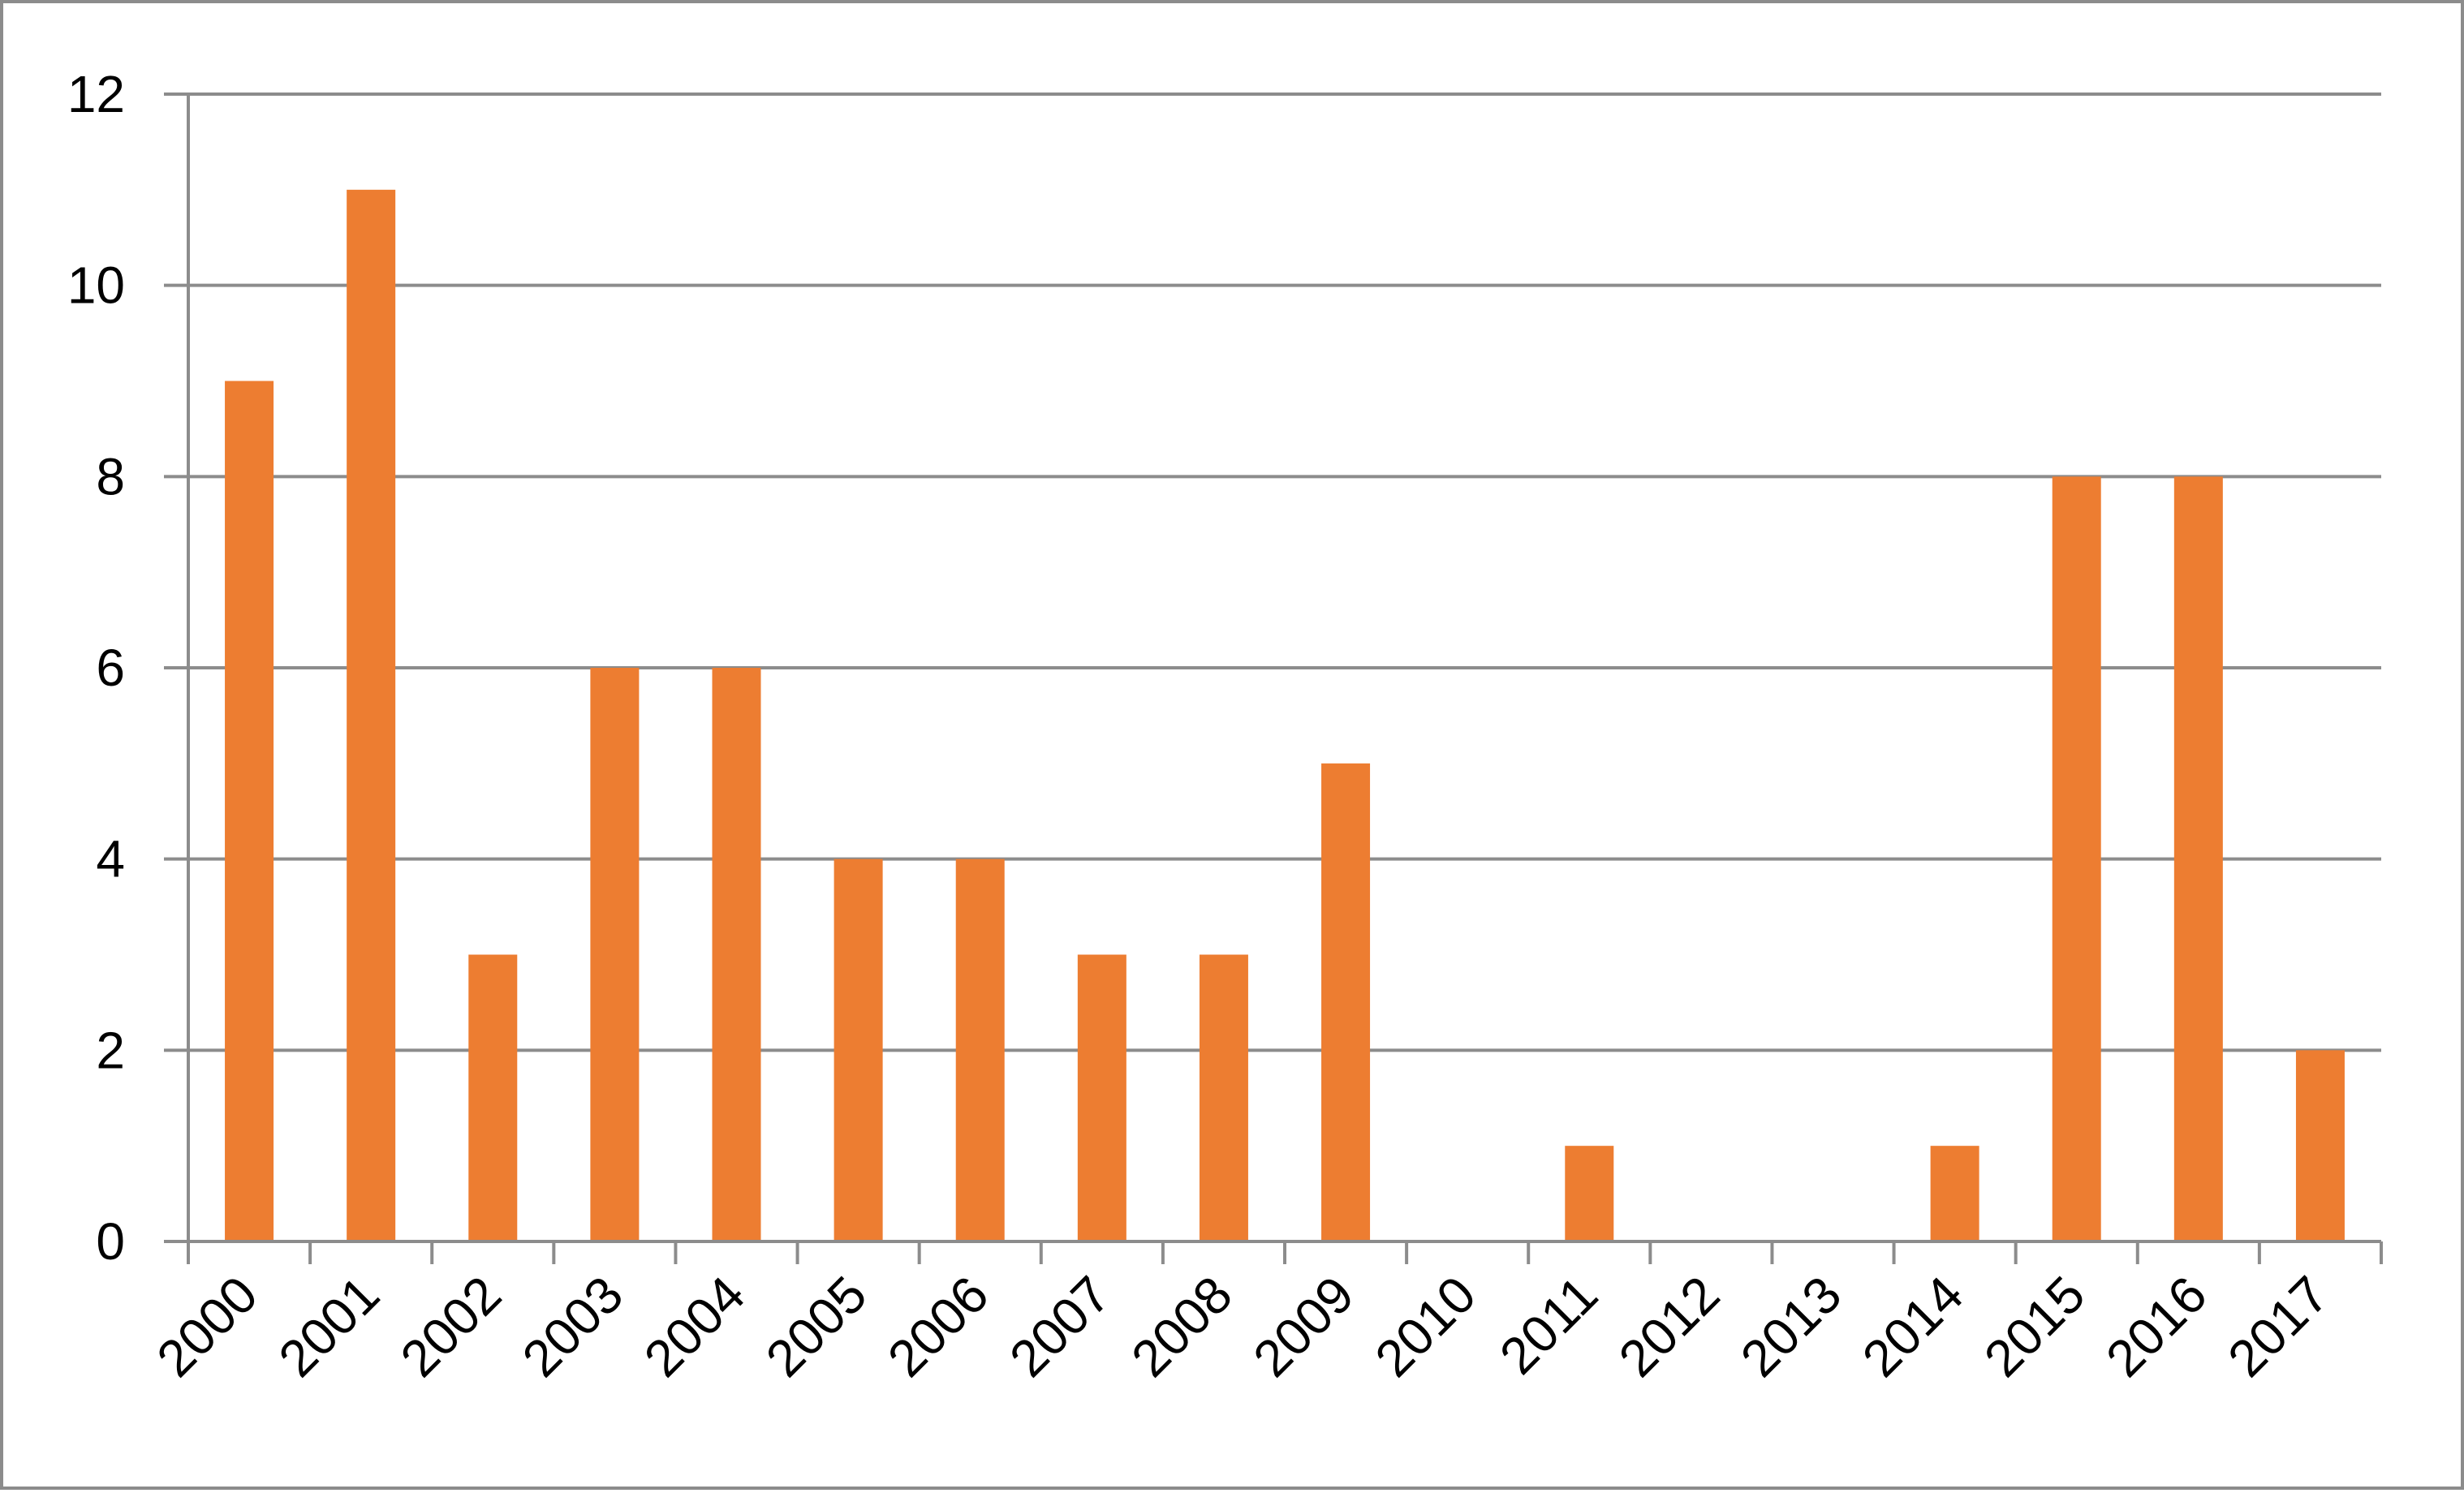  I want to click on y-tick-labels: 0 2 4 6 8 10 12, so click(96, 668).